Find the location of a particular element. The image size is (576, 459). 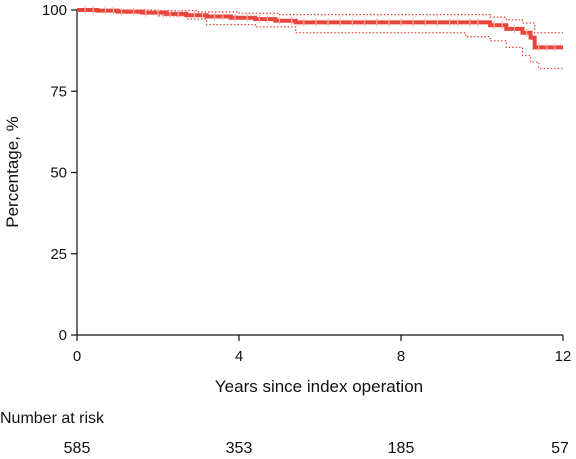

y-tick-label: 50 is located at coordinates (58, 173).